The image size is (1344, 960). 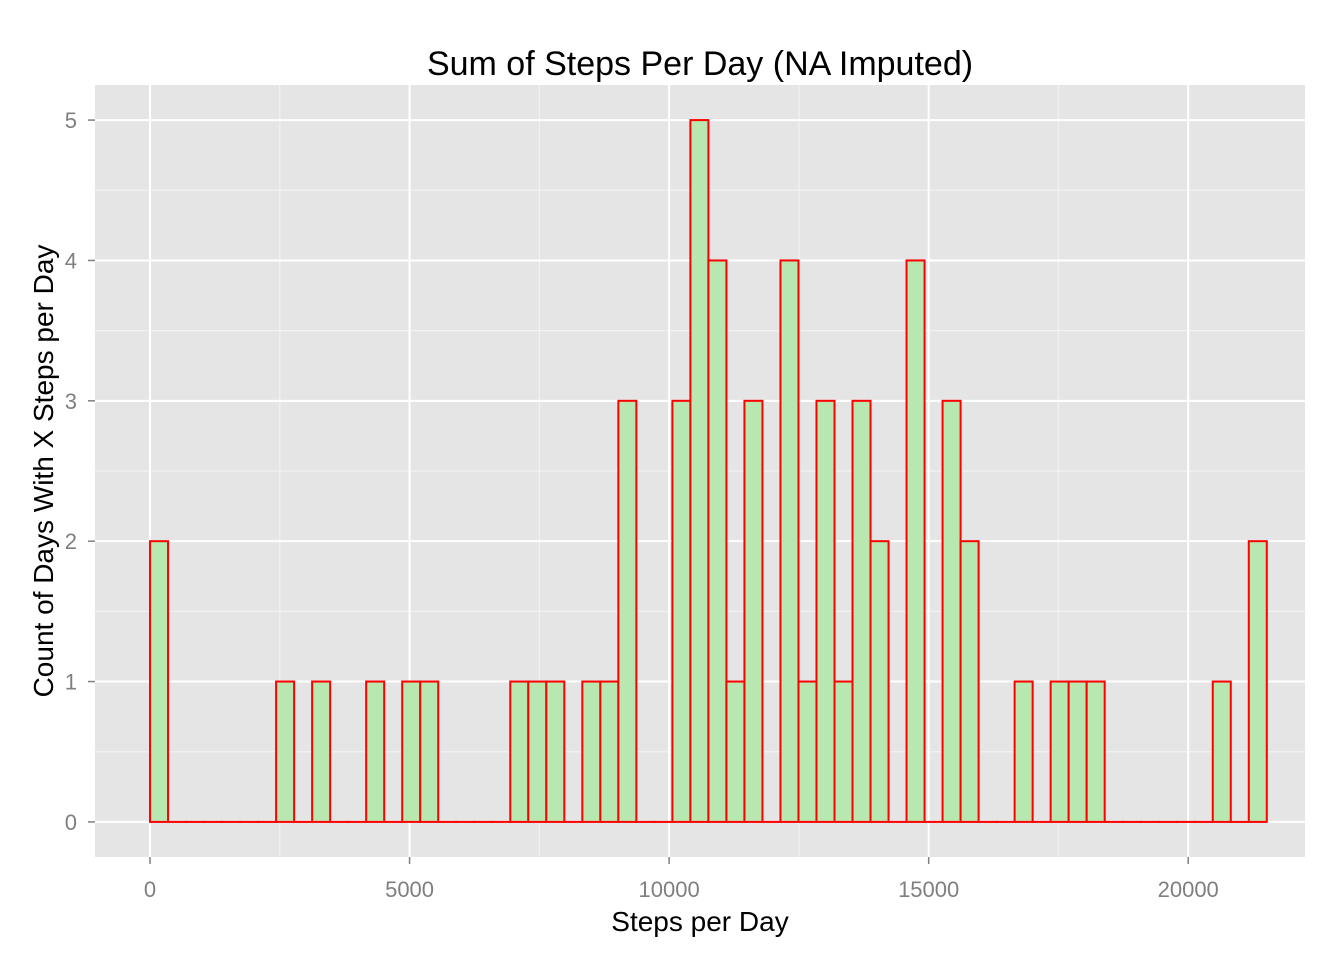 I want to click on chart-title: Sum of Steps Per Day (NA Imputed), so click(x=700, y=64).